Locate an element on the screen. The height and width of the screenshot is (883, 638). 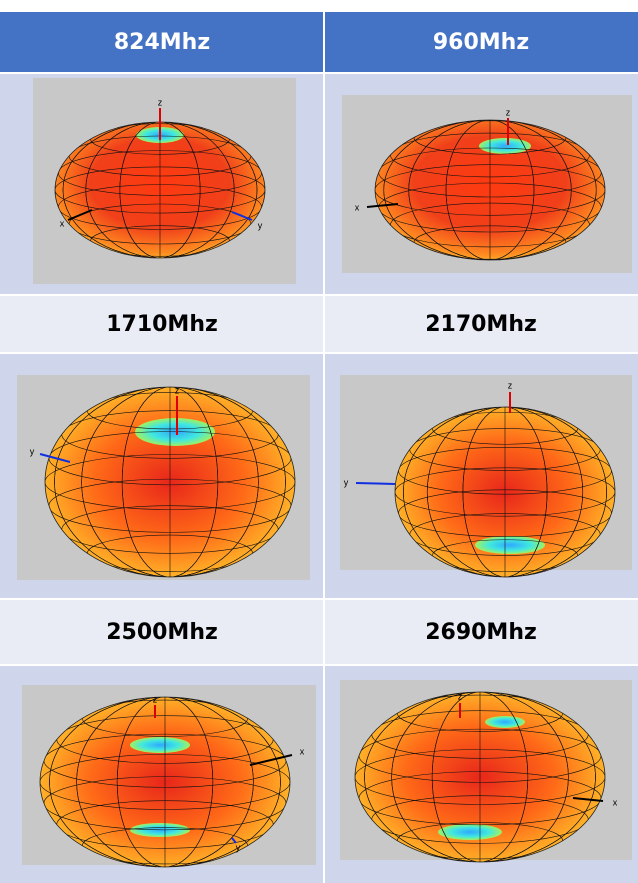
header-label: 960Mhz is located at coordinates (481, 42).